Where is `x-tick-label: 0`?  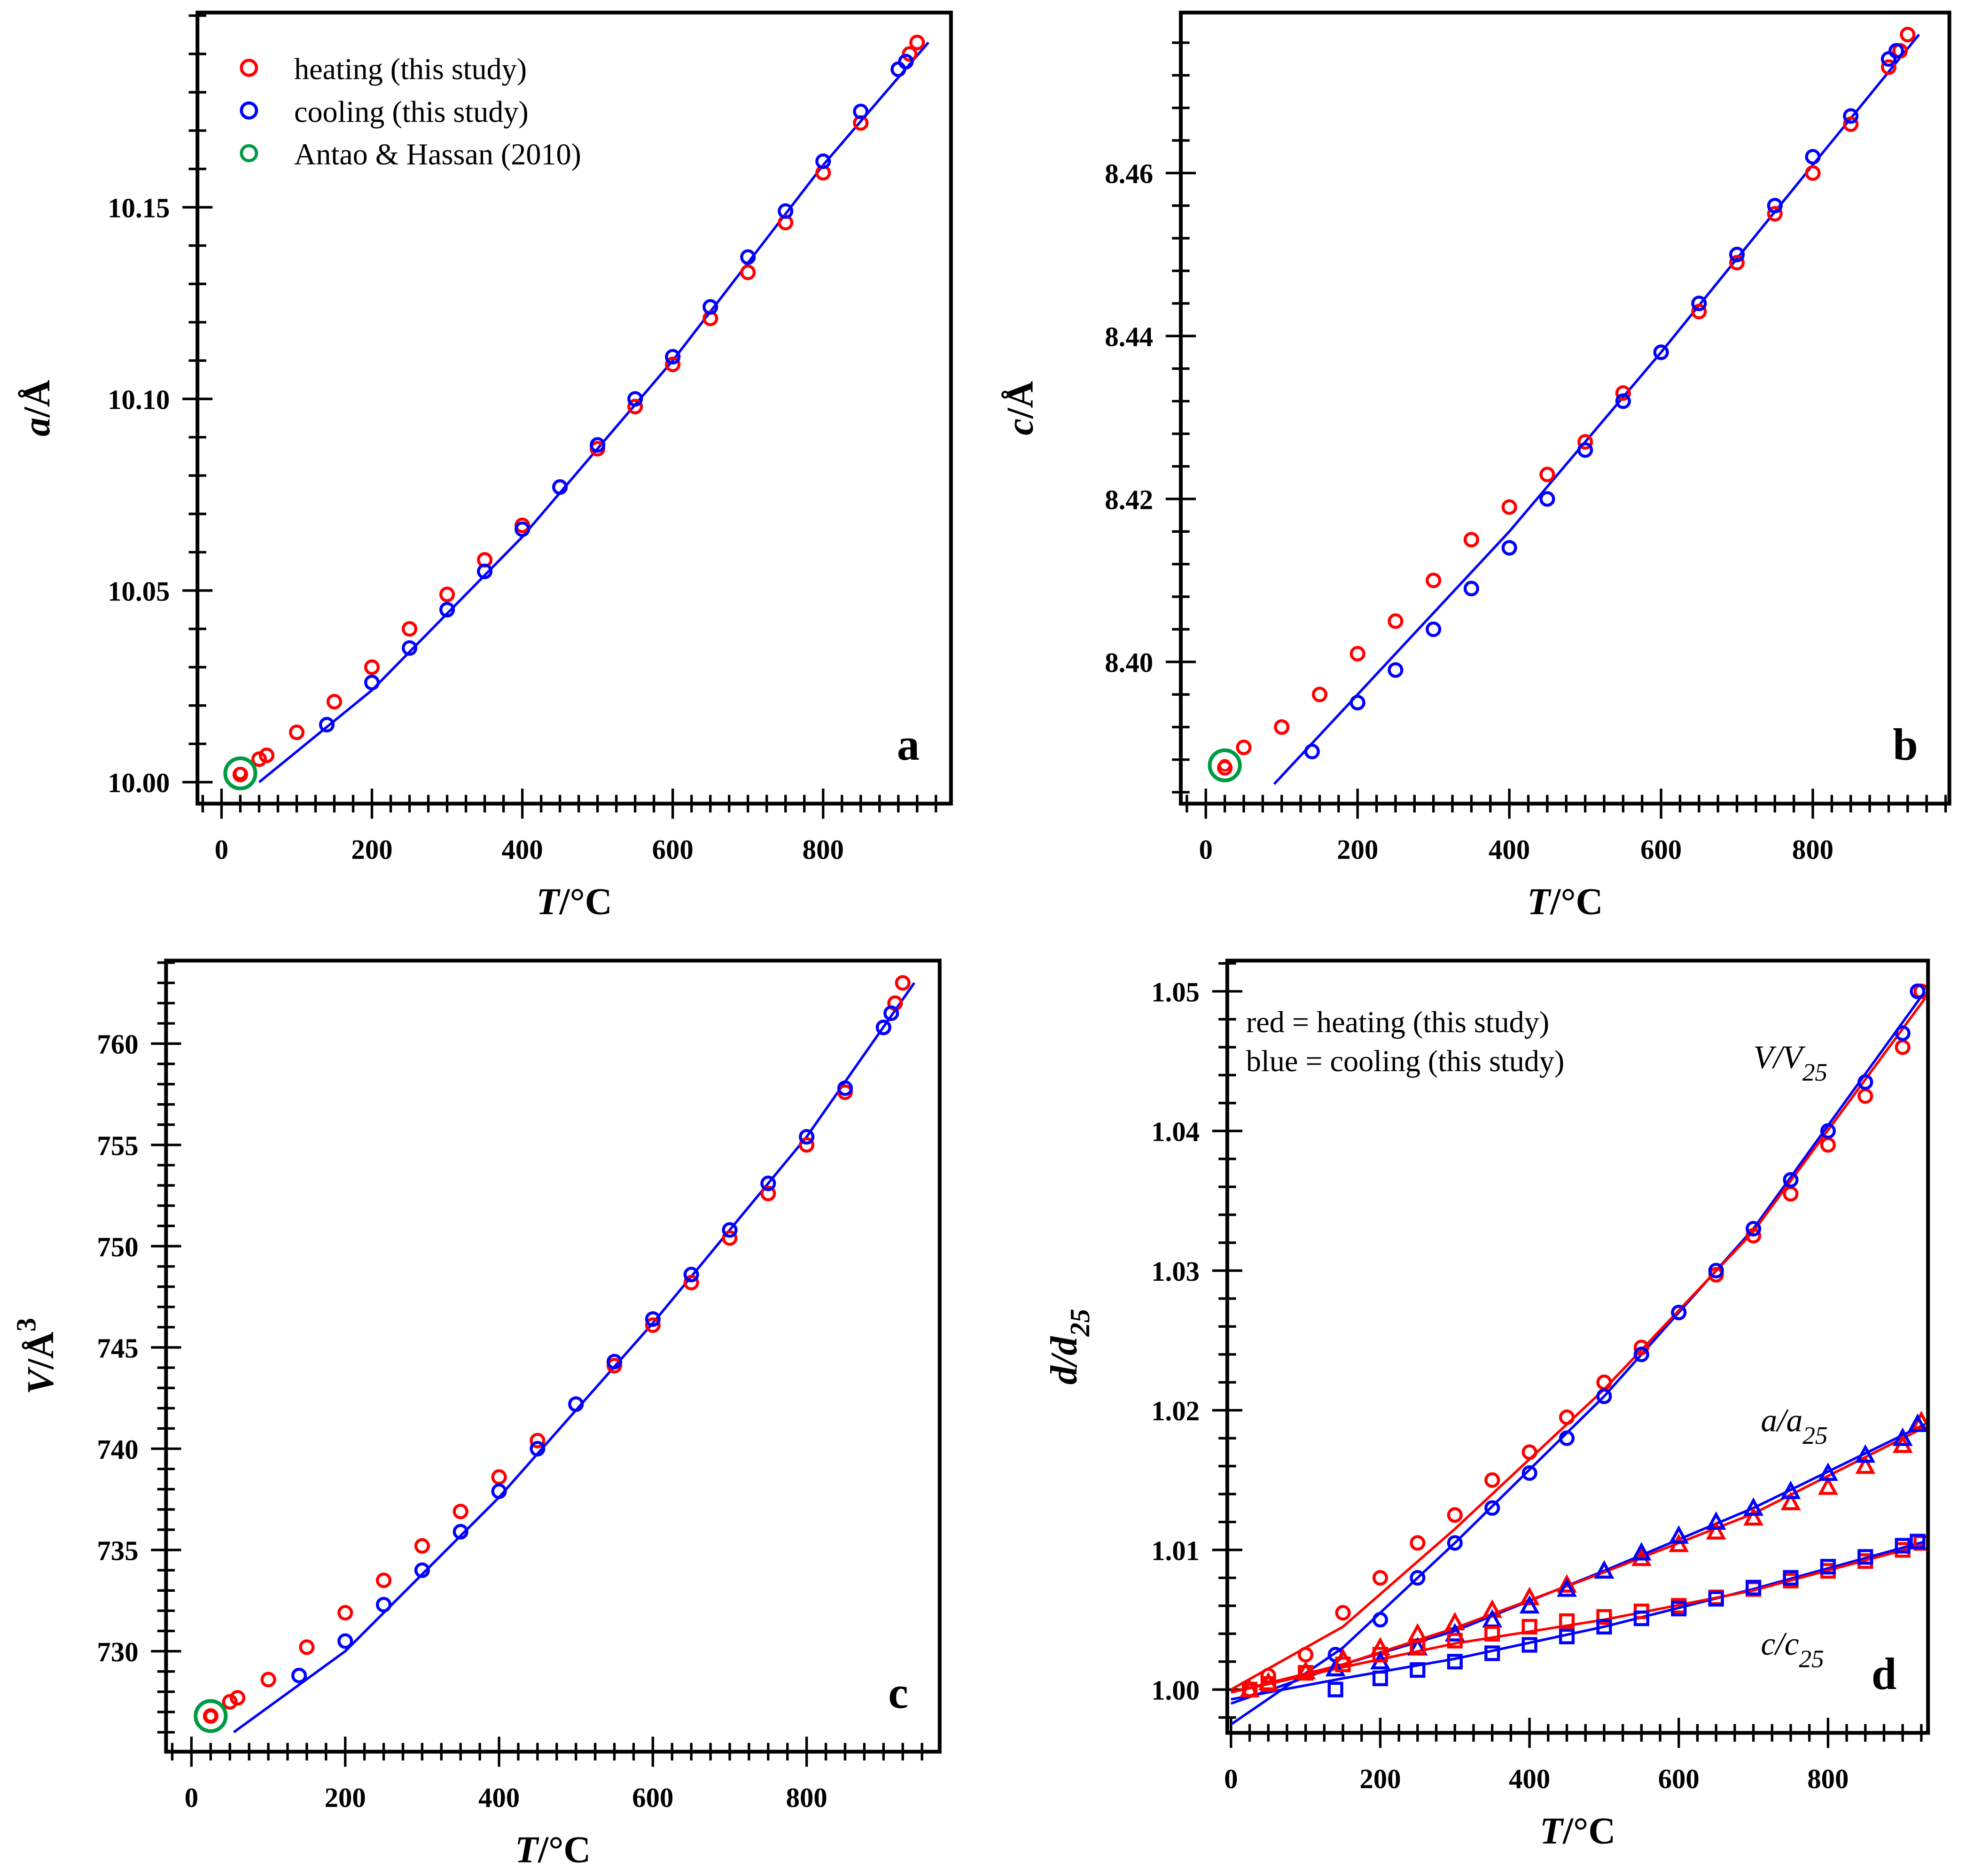 x-tick-label: 0 is located at coordinates (1206, 849).